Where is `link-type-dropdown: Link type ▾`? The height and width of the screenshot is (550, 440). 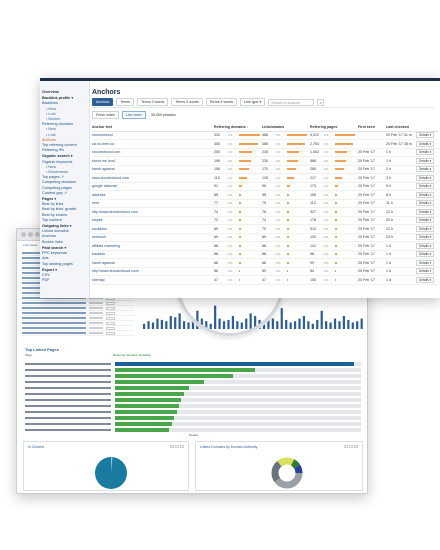 link-type-dropdown: Link type ▾ is located at coordinates (253, 102).